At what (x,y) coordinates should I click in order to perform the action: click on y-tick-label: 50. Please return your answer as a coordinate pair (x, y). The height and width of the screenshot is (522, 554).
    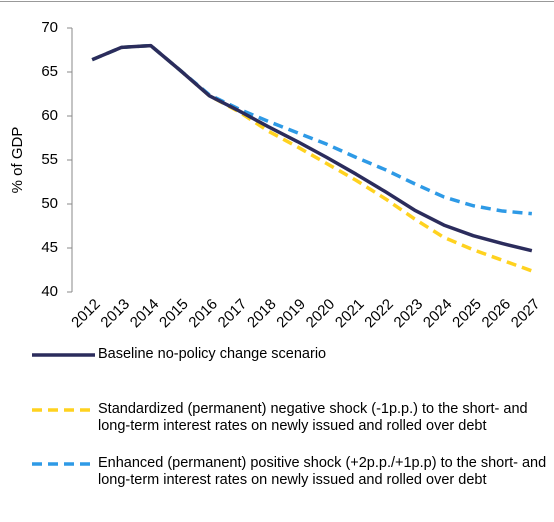
    Looking at the image, I should click on (49, 203).